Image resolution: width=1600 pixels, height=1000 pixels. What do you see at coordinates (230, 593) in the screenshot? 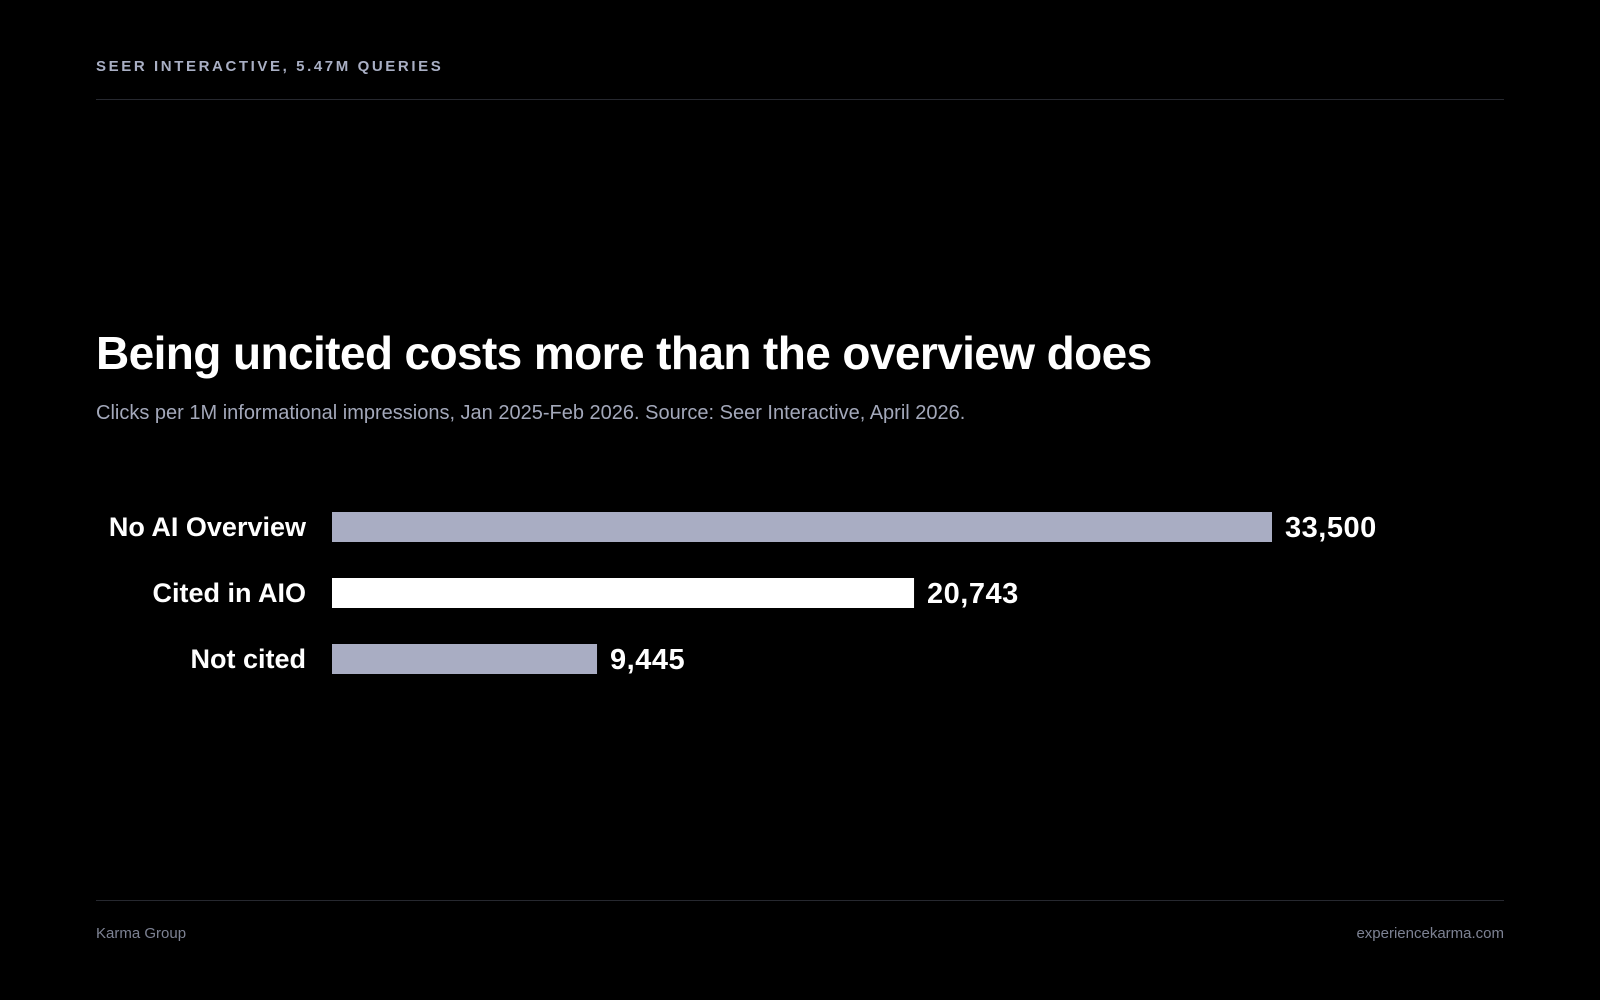
I see `category-label: Cited in AIO` at bounding box center [230, 593].